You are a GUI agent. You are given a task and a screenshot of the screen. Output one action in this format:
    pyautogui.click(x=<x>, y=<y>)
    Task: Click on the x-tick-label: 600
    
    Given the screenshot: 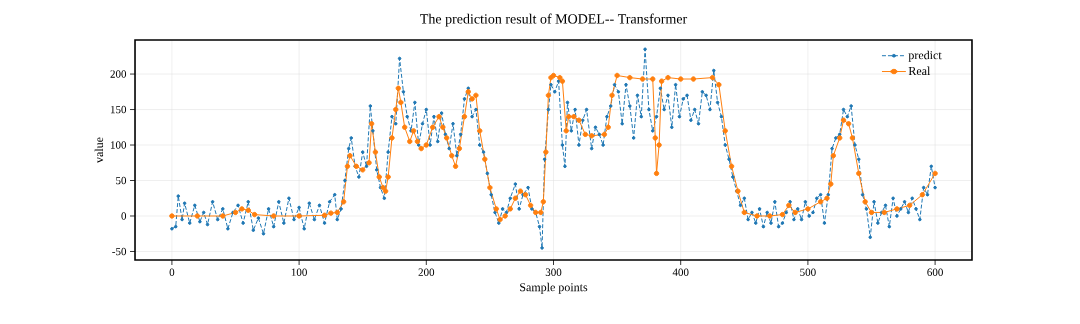 What is the action you would take?
    pyautogui.click(x=935, y=272)
    